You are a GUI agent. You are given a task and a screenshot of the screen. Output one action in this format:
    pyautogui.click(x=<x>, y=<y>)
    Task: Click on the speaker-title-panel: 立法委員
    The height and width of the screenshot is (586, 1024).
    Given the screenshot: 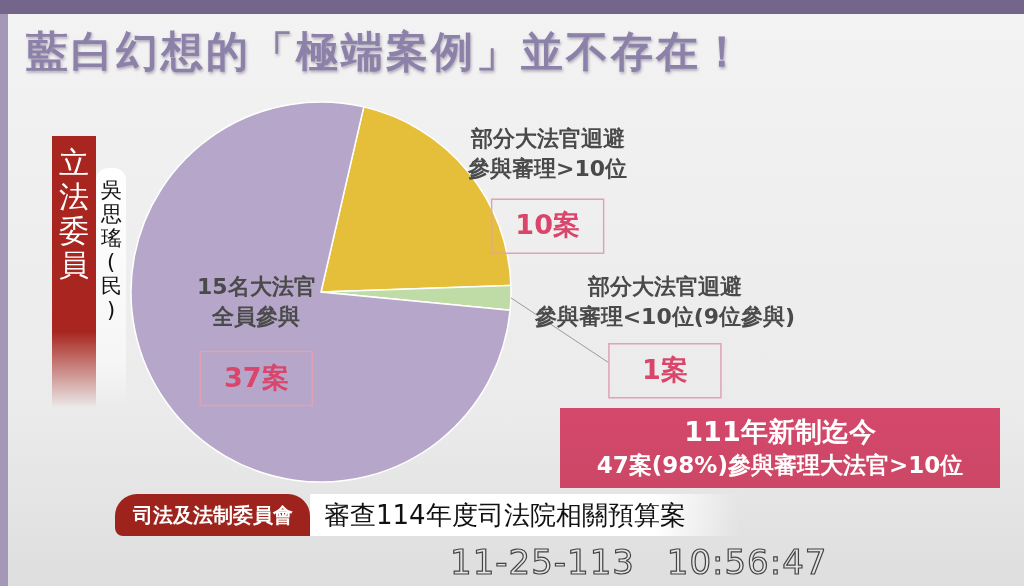 What is the action you would take?
    pyautogui.click(x=74, y=272)
    